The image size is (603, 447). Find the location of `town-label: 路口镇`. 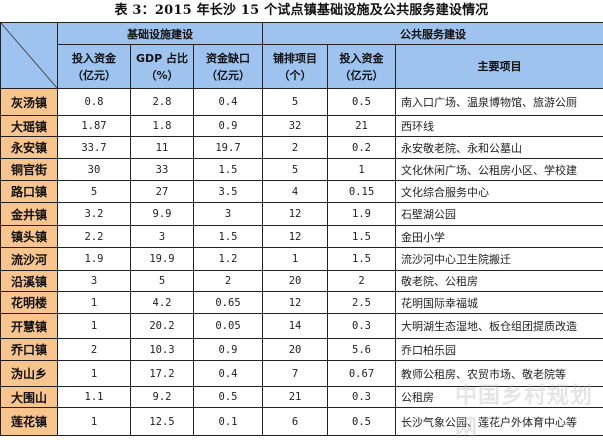

town-label: 路口镇 is located at coordinates (29, 191).